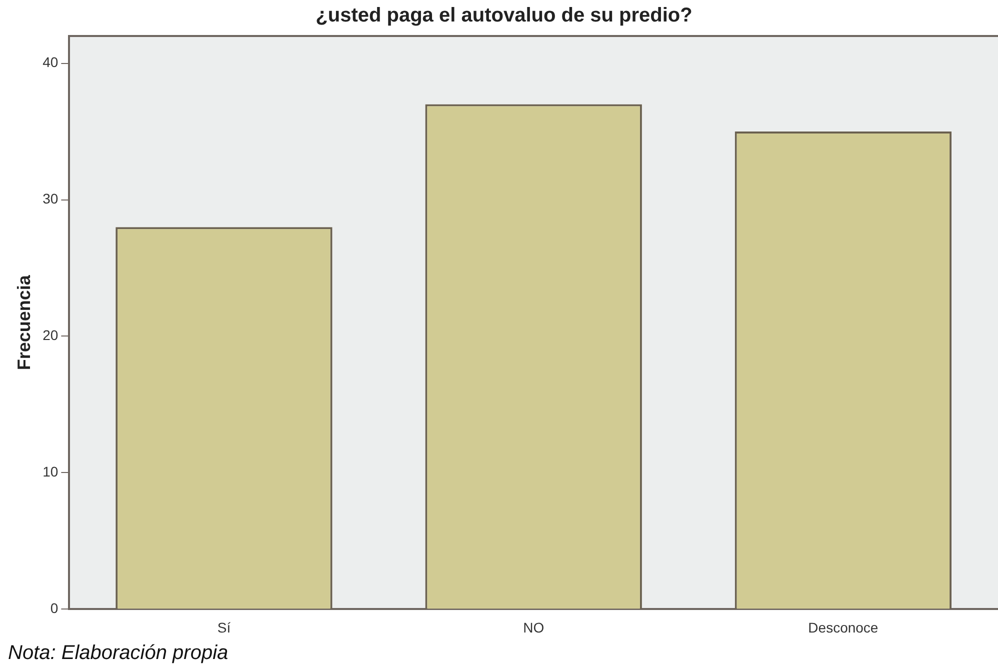 The width and height of the screenshot is (998, 670). What do you see at coordinates (54, 608) in the screenshot?
I see `y-tick-label: 0` at bounding box center [54, 608].